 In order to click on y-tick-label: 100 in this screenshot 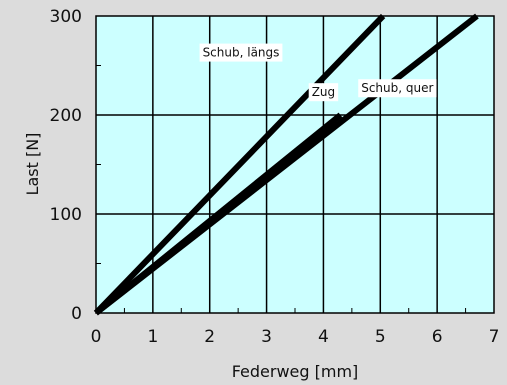, I will do `click(66, 215)`.